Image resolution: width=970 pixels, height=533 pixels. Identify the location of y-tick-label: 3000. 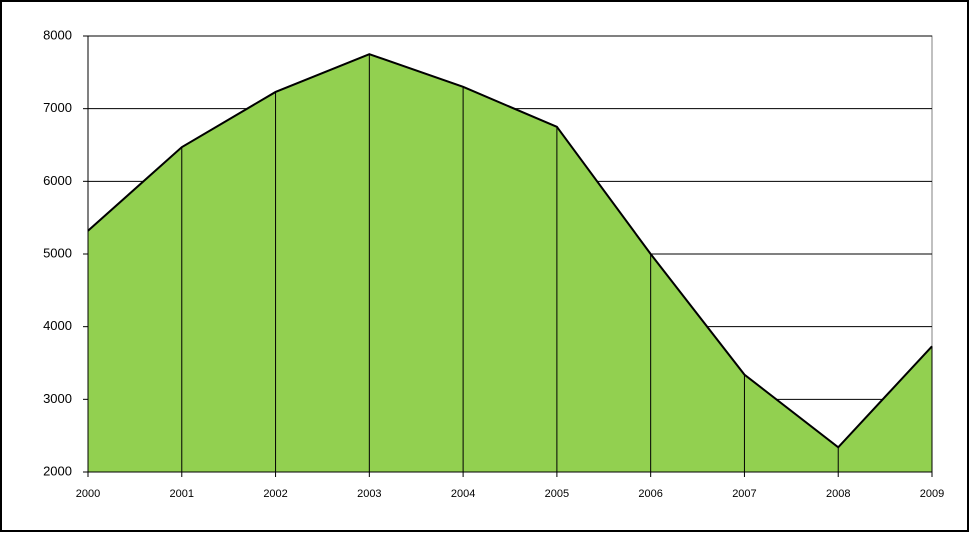
(57, 398).